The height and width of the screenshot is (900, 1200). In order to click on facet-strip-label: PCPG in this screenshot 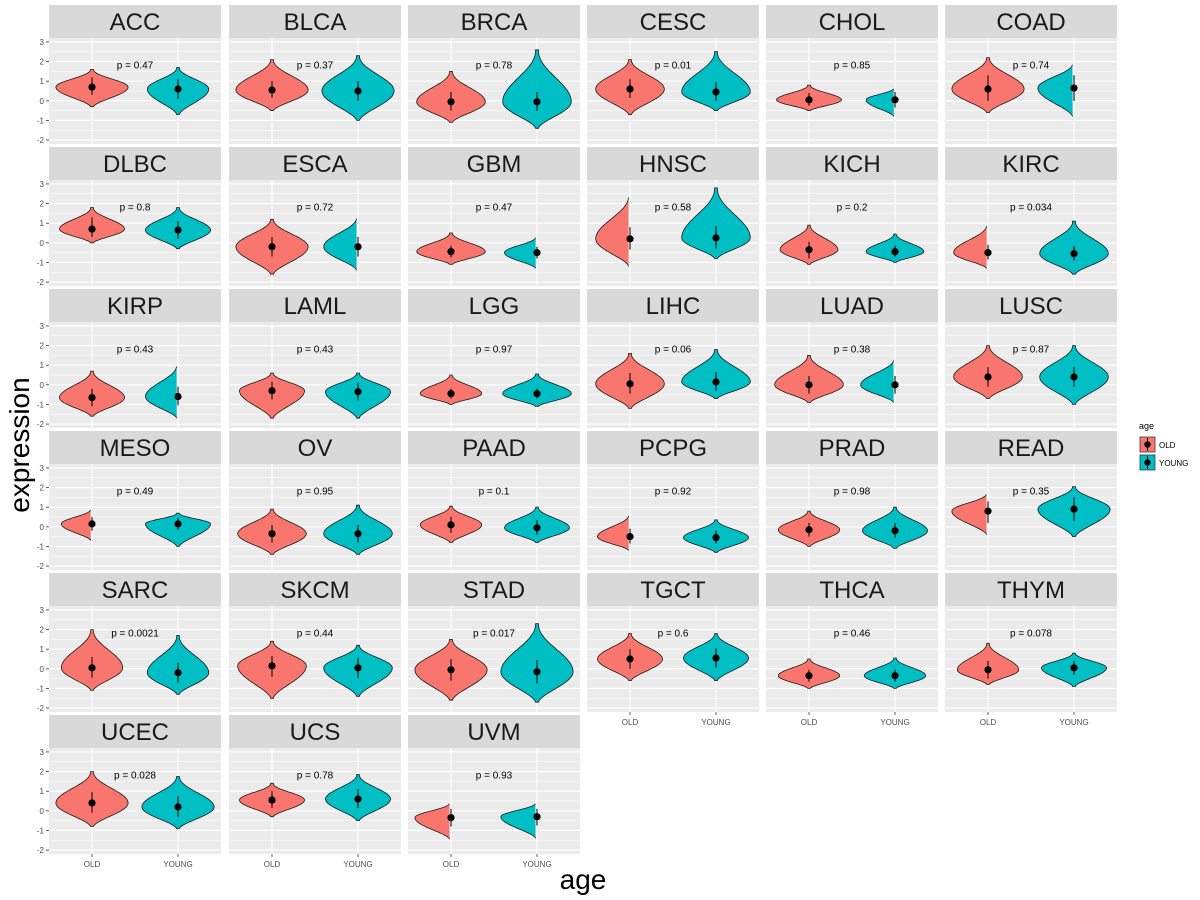, I will do `click(673, 448)`.